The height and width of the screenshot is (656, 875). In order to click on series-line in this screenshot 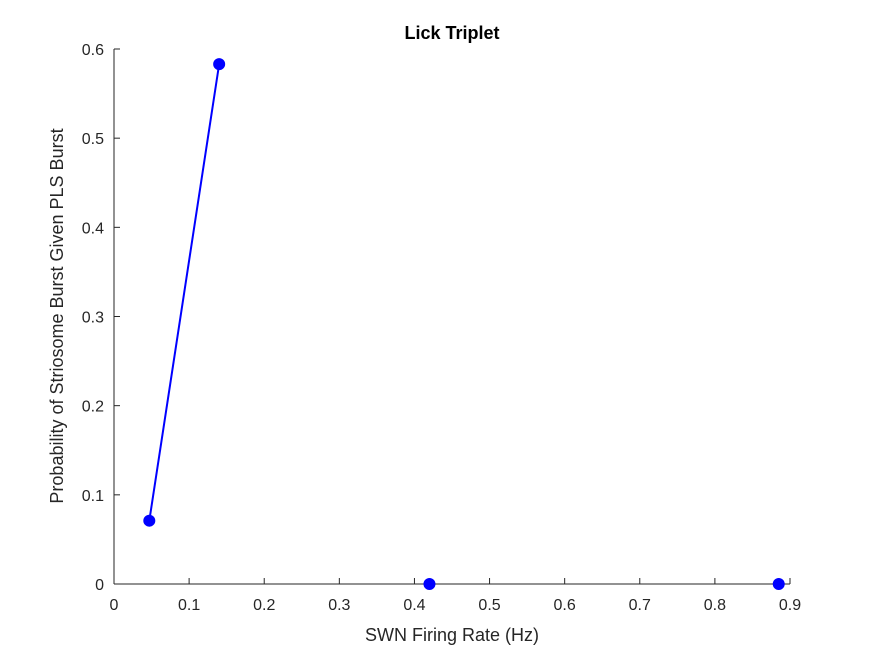, I will do `click(184, 292)`.